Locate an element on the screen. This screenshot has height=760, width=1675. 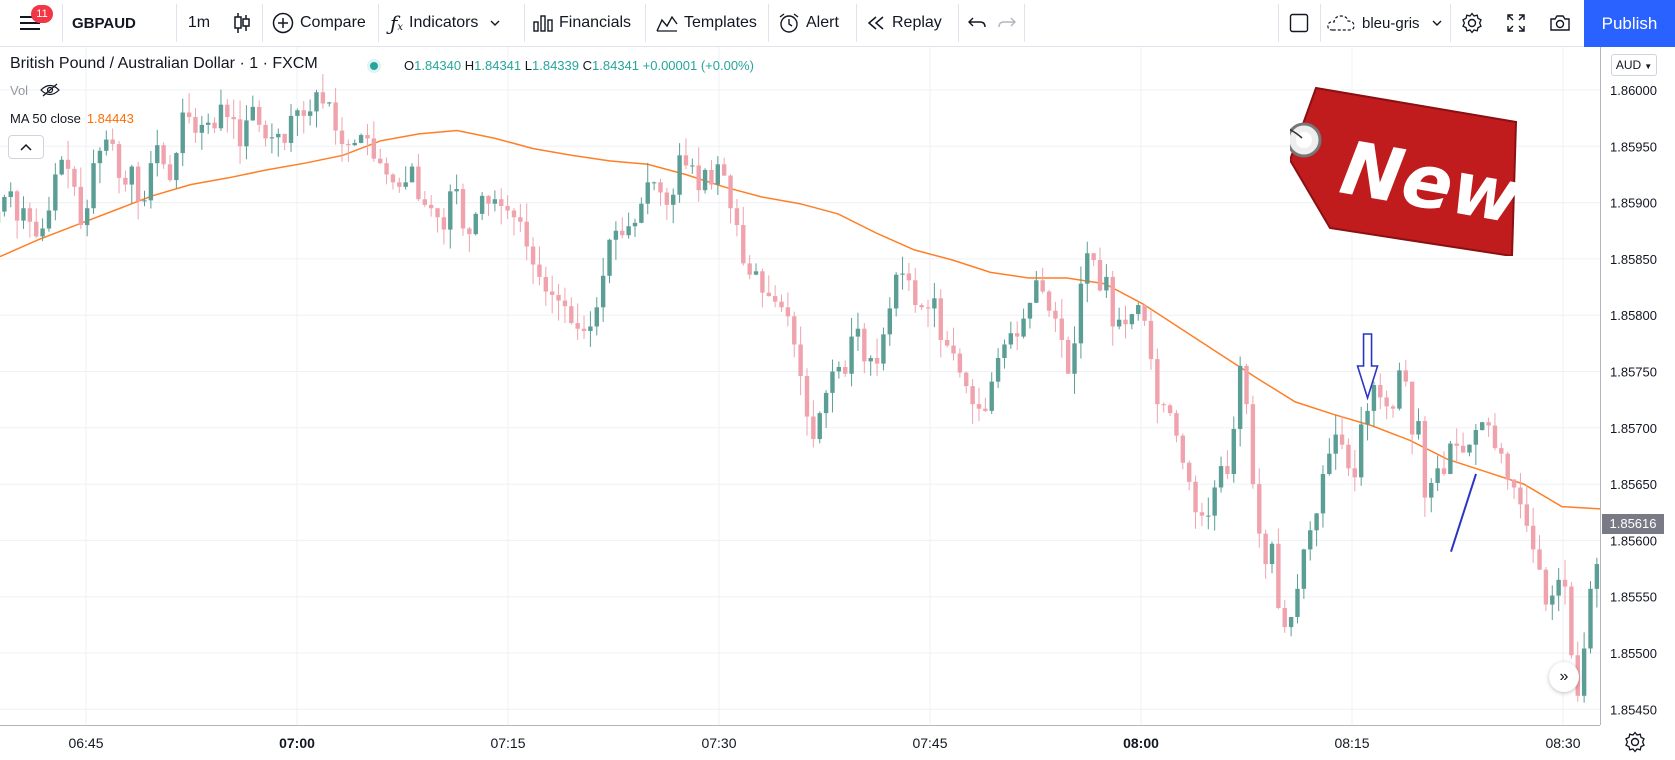
chart-type-button is located at coordinates (242, 23).